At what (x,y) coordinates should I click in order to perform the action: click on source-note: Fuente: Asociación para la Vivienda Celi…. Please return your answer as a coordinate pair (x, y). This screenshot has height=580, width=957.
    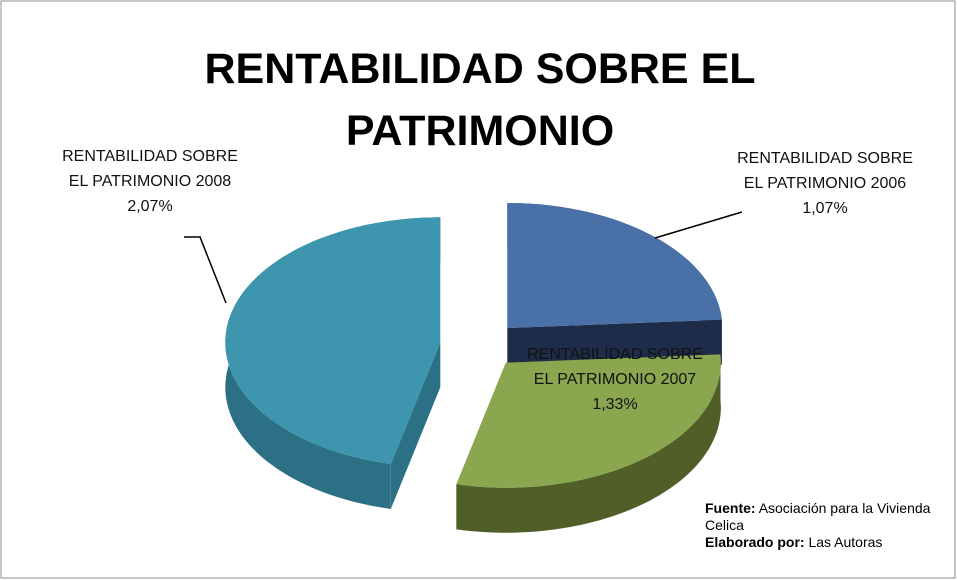
    Looking at the image, I should click on (830, 525).